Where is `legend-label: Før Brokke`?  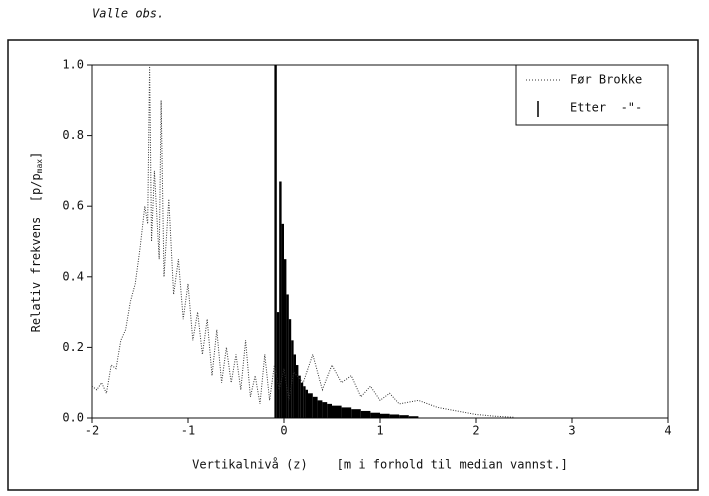 legend-label: Før Brokke is located at coordinates (606, 80).